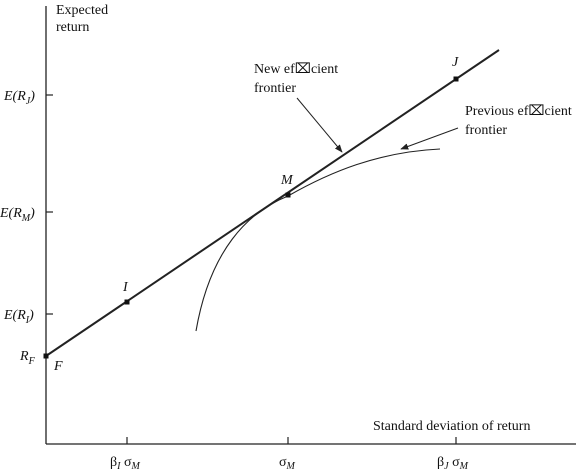 The height and width of the screenshot is (474, 583). I want to click on new-frontier-annotation-line-1: New ef⌧cient, so click(296, 69).